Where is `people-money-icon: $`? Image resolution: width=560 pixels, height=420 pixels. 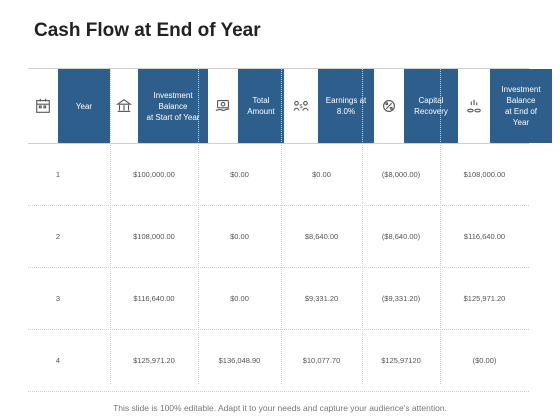
people-money-icon: $ is located at coordinates (301, 106).